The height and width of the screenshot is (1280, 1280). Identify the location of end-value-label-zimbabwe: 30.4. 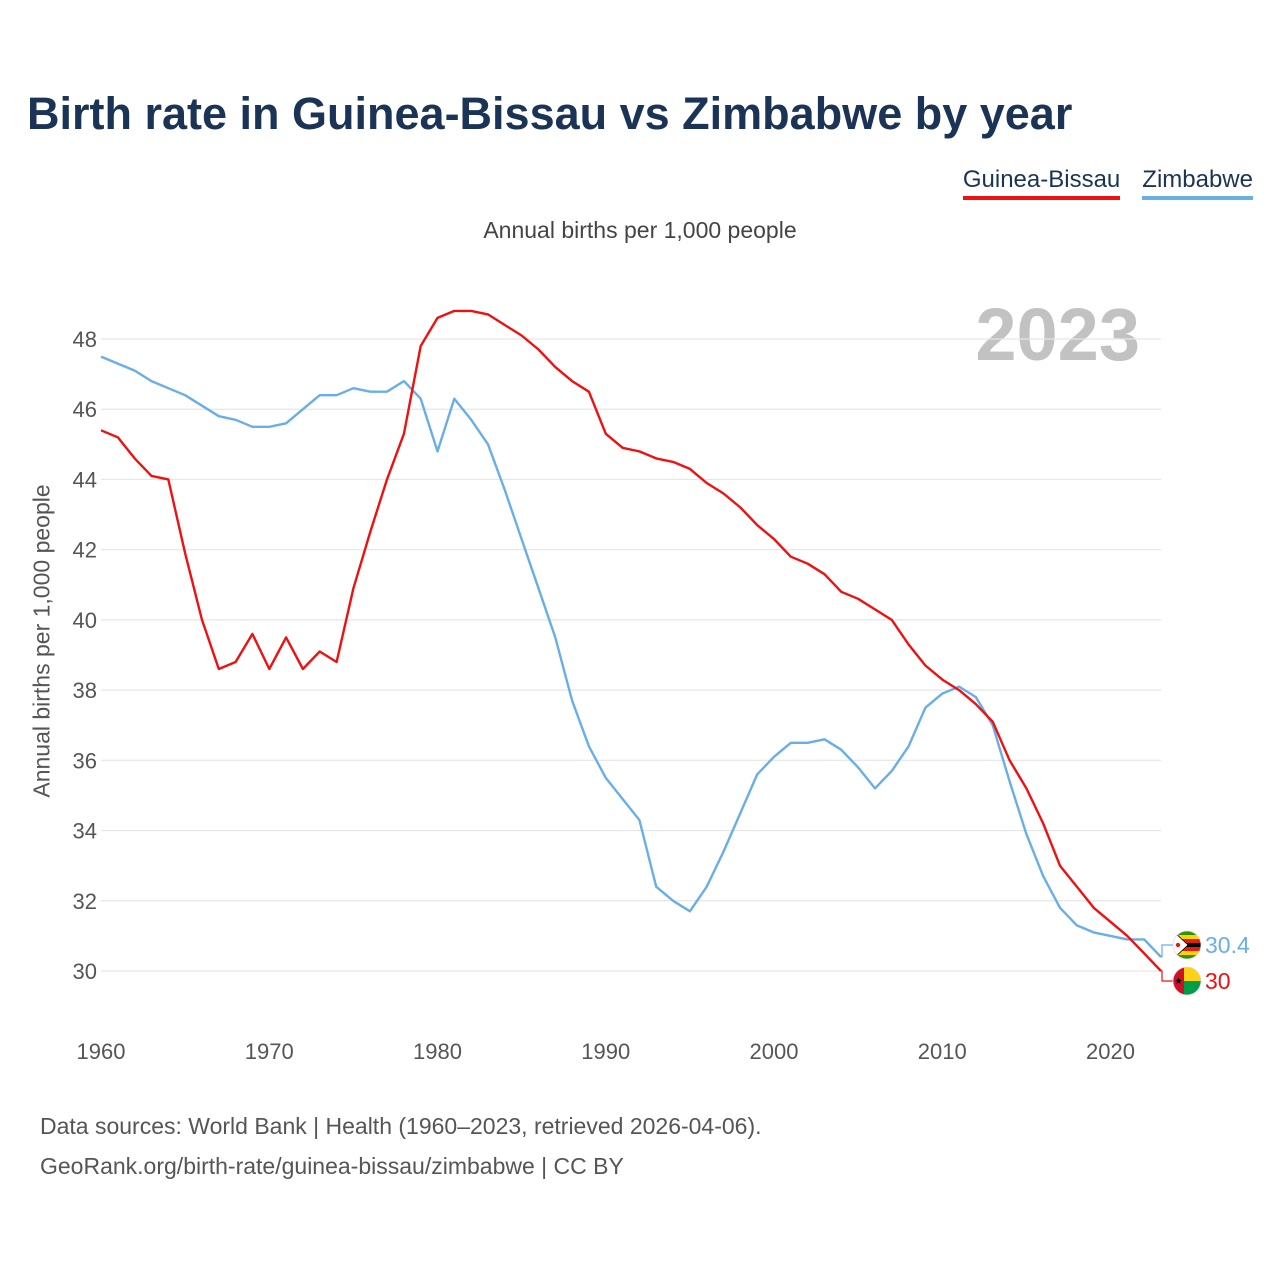
(1227, 945).